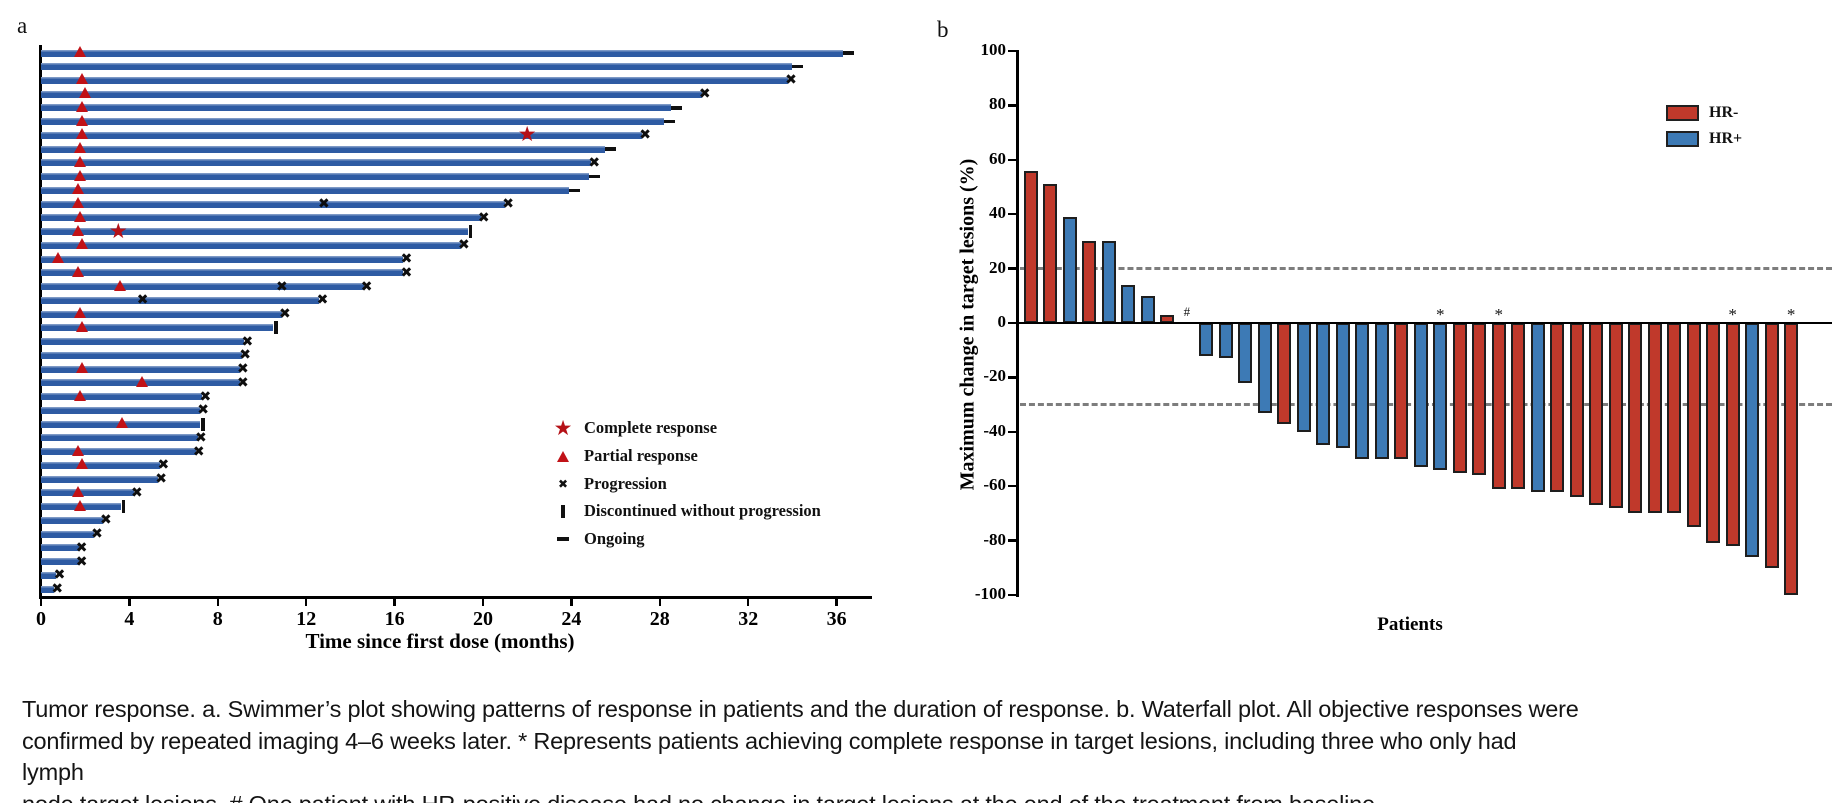  I want to click on legend-label: Progression, so click(625, 483).